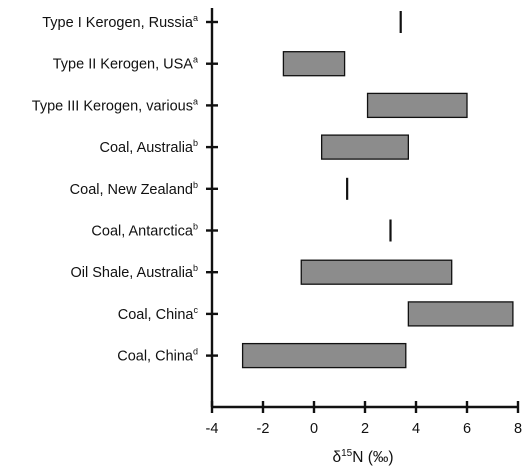 The image size is (526, 471). I want to click on category-label: Coal, New Zealandb, so click(134, 189).